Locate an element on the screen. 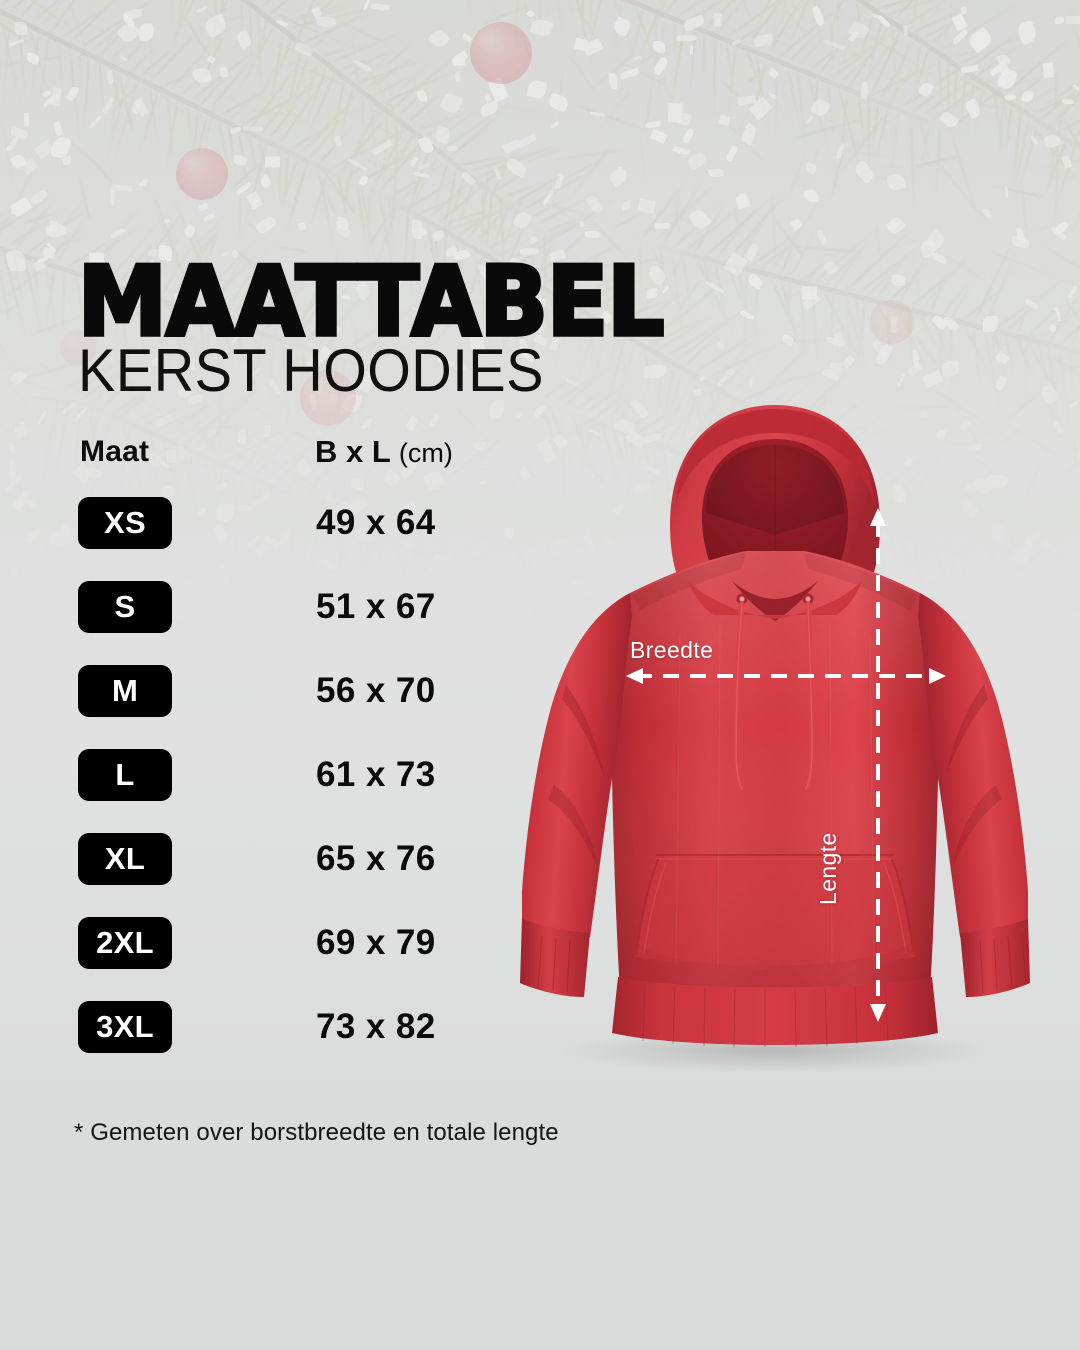 The image size is (1080, 1350). size-dimensions: 73 x 82 is located at coordinates (376, 1026).